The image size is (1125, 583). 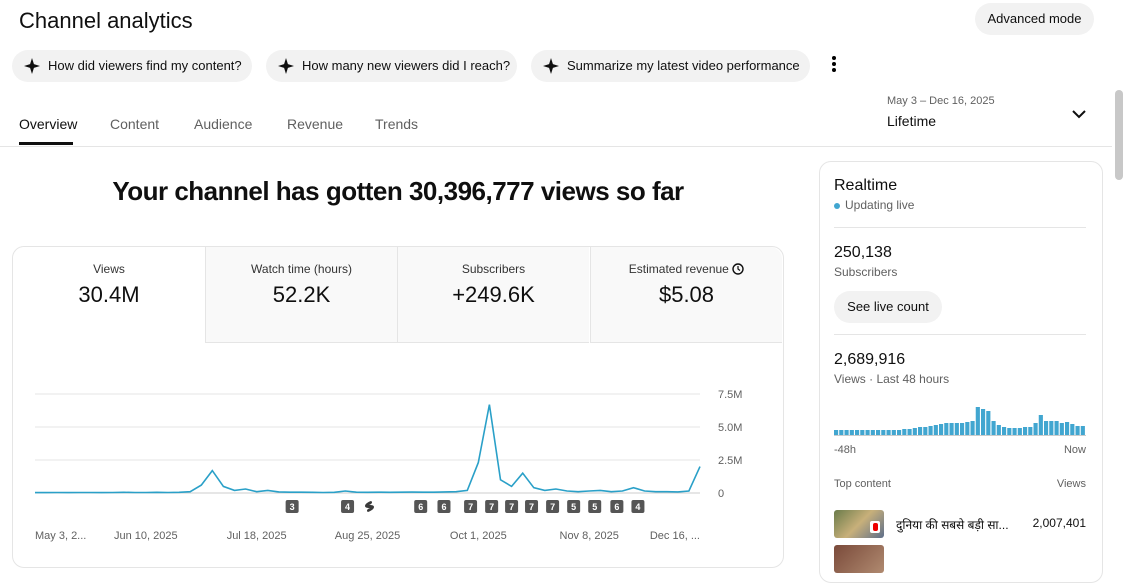 What do you see at coordinates (875, 527) in the screenshot?
I see `shorts-badge` at bounding box center [875, 527].